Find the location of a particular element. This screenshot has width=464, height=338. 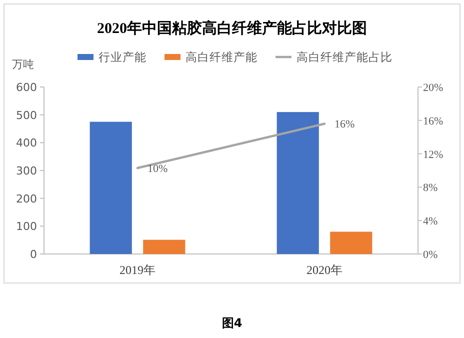

data-label: 16% is located at coordinates (344, 124).